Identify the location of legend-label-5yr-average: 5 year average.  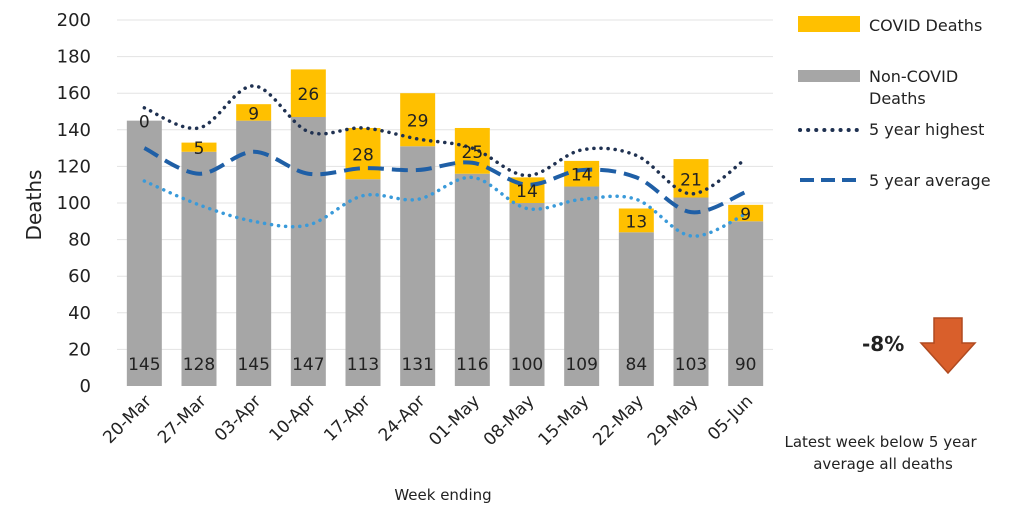
(930, 180).